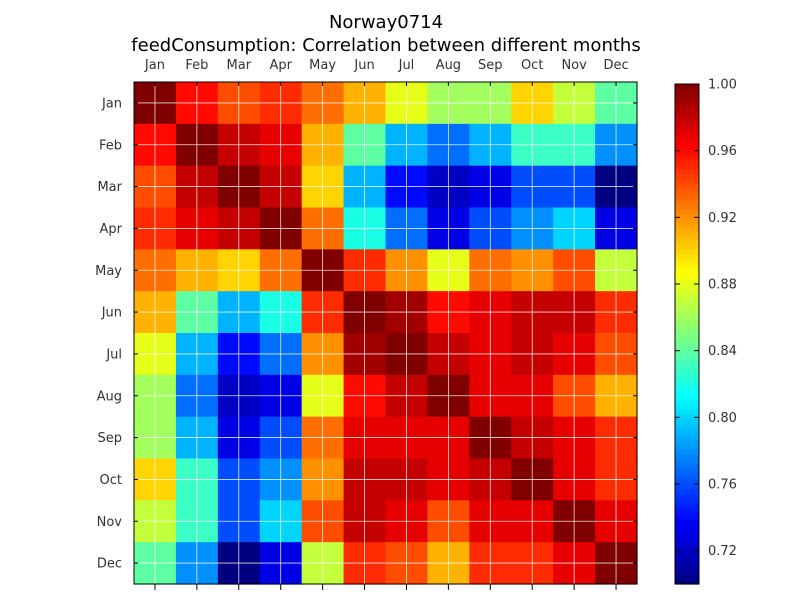 This screenshot has height=600, width=800. I want to click on y-tick-label-apr: Apr, so click(111, 229).